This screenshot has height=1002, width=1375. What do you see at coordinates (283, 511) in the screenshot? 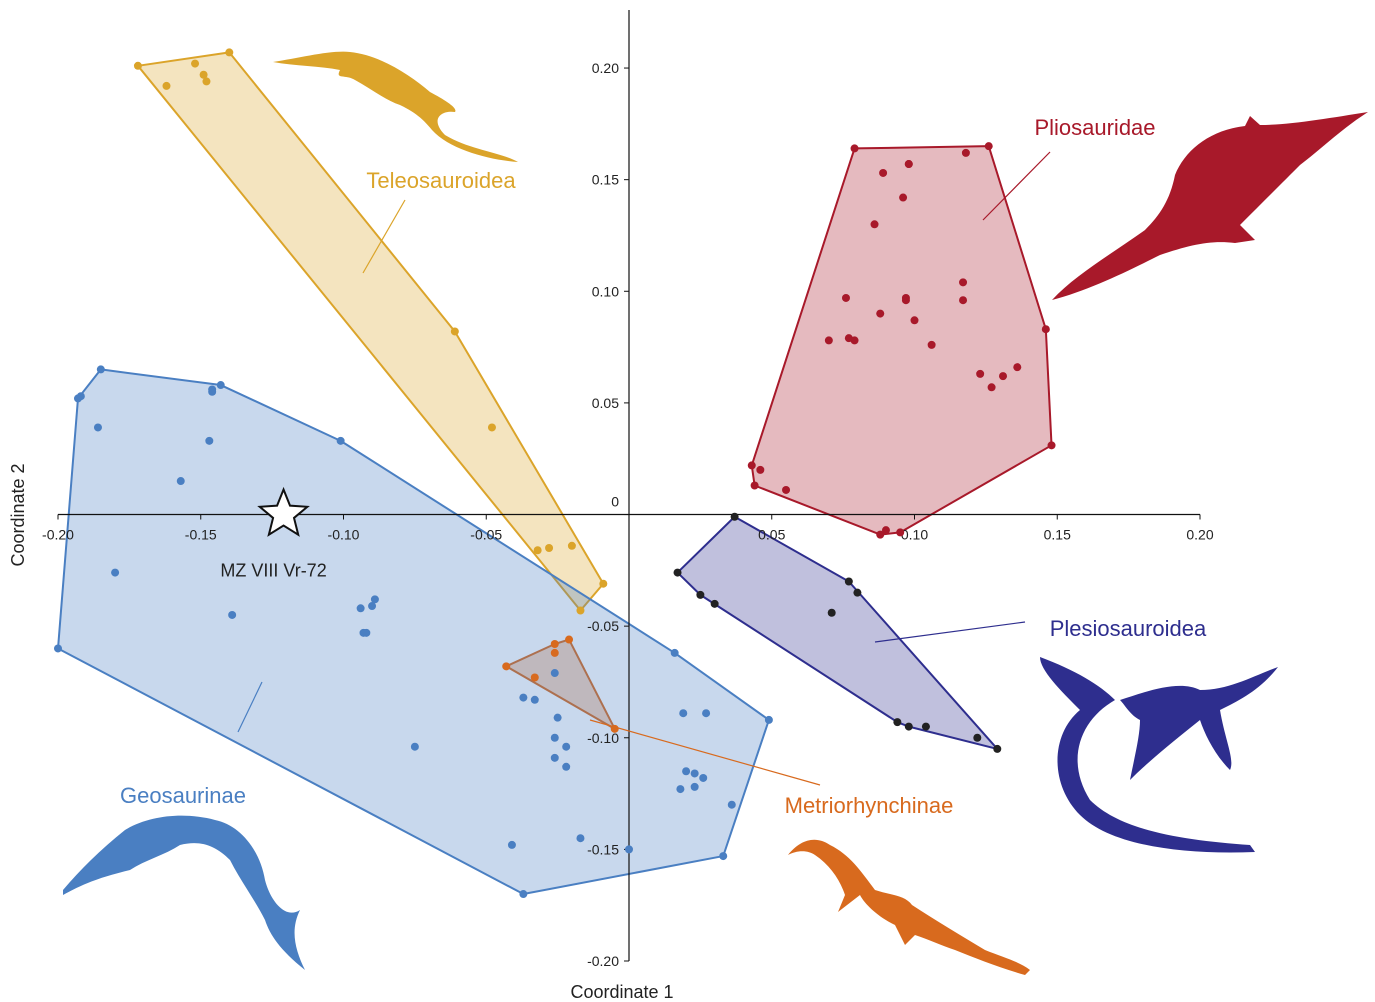
I see `specimen-star` at bounding box center [283, 511].